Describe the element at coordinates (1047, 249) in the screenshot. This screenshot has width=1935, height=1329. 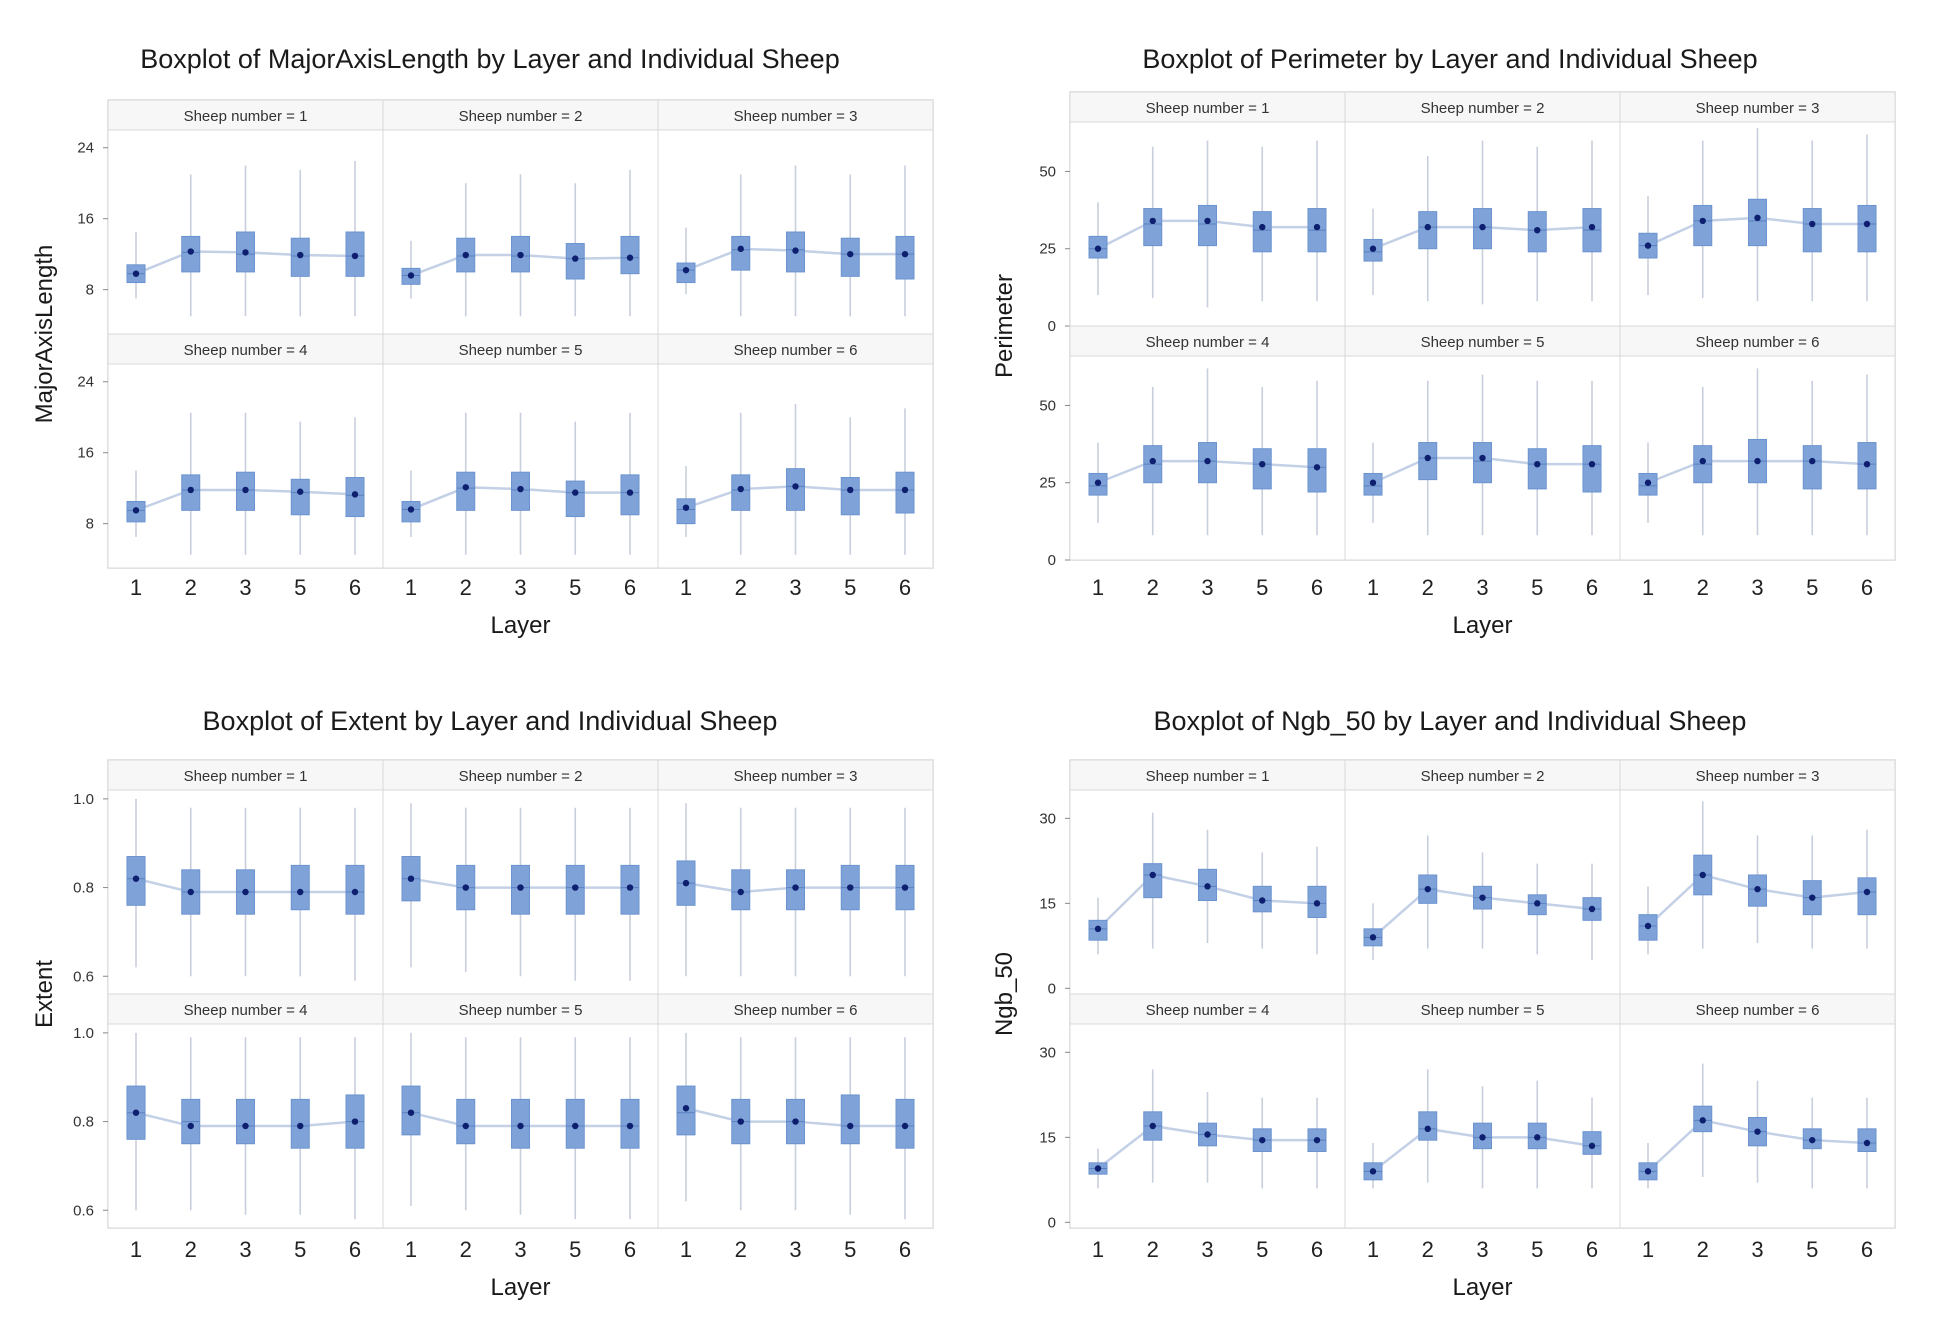
I see `y-tick-label: 25` at that location.